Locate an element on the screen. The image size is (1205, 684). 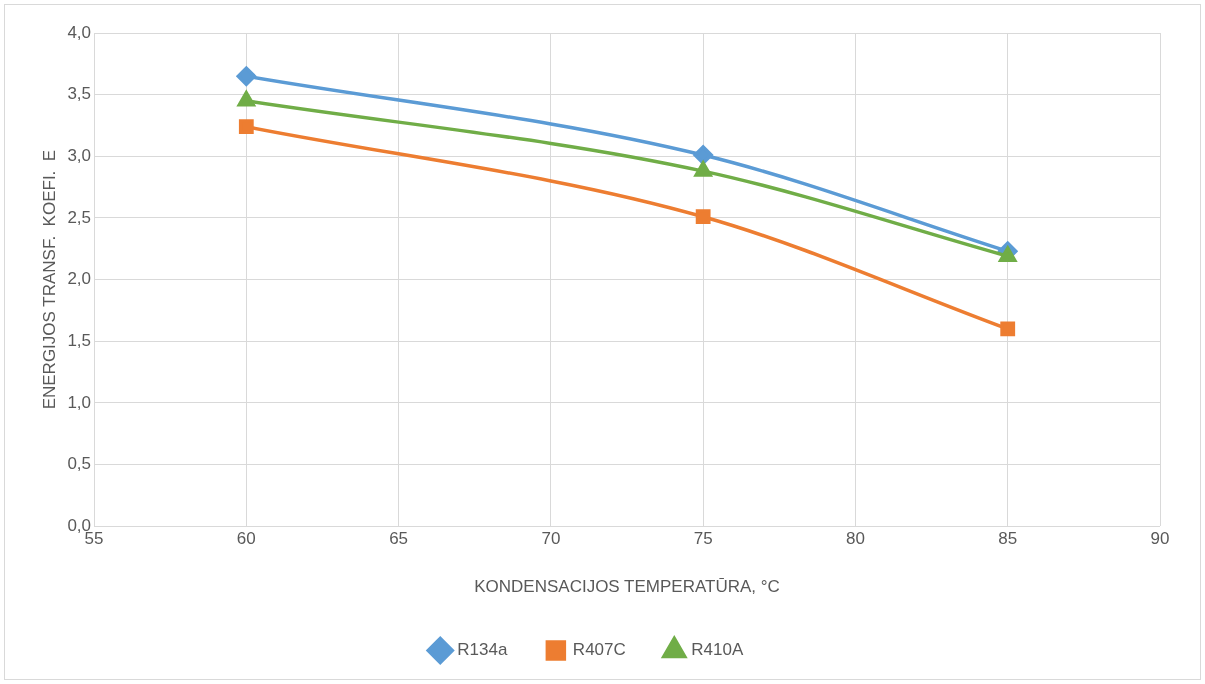
y-tick-label: 0,5 is located at coordinates (79, 464).